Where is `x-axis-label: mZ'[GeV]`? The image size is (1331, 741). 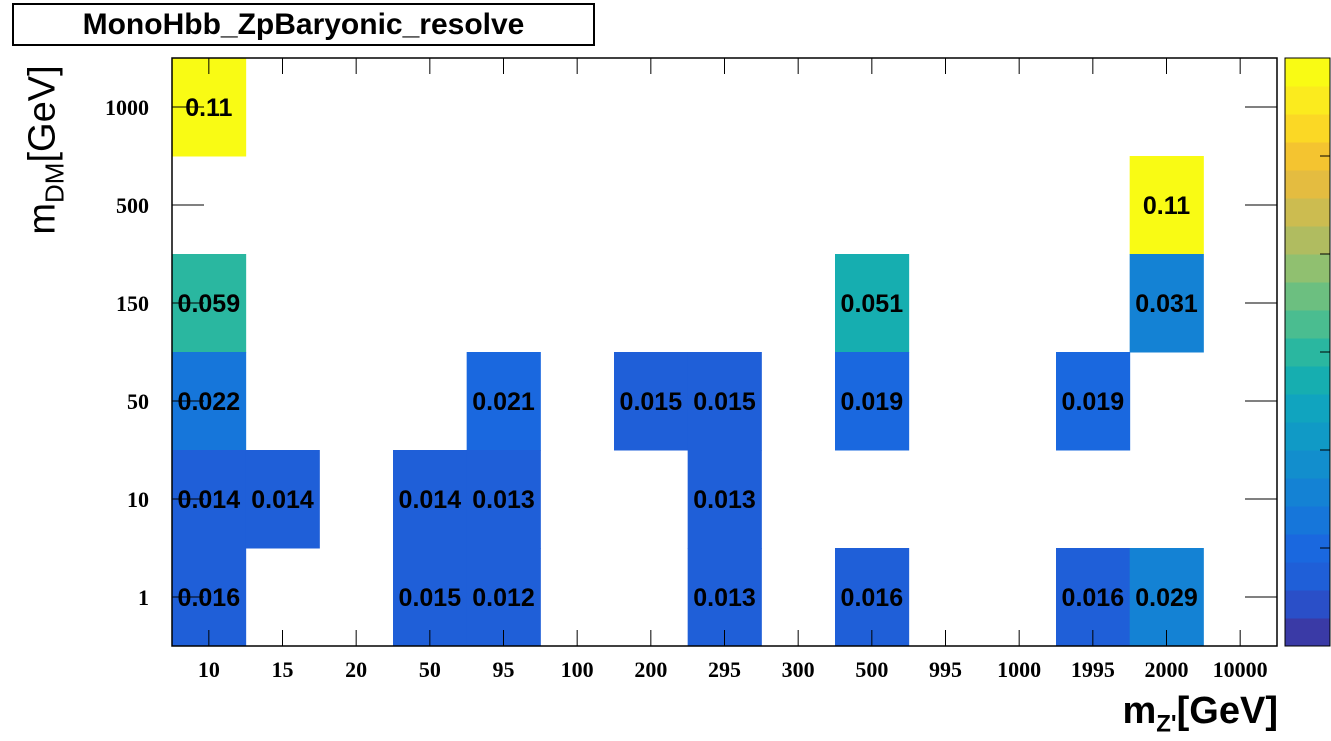
x-axis-label: mZ'[GeV] is located at coordinates (1200, 714).